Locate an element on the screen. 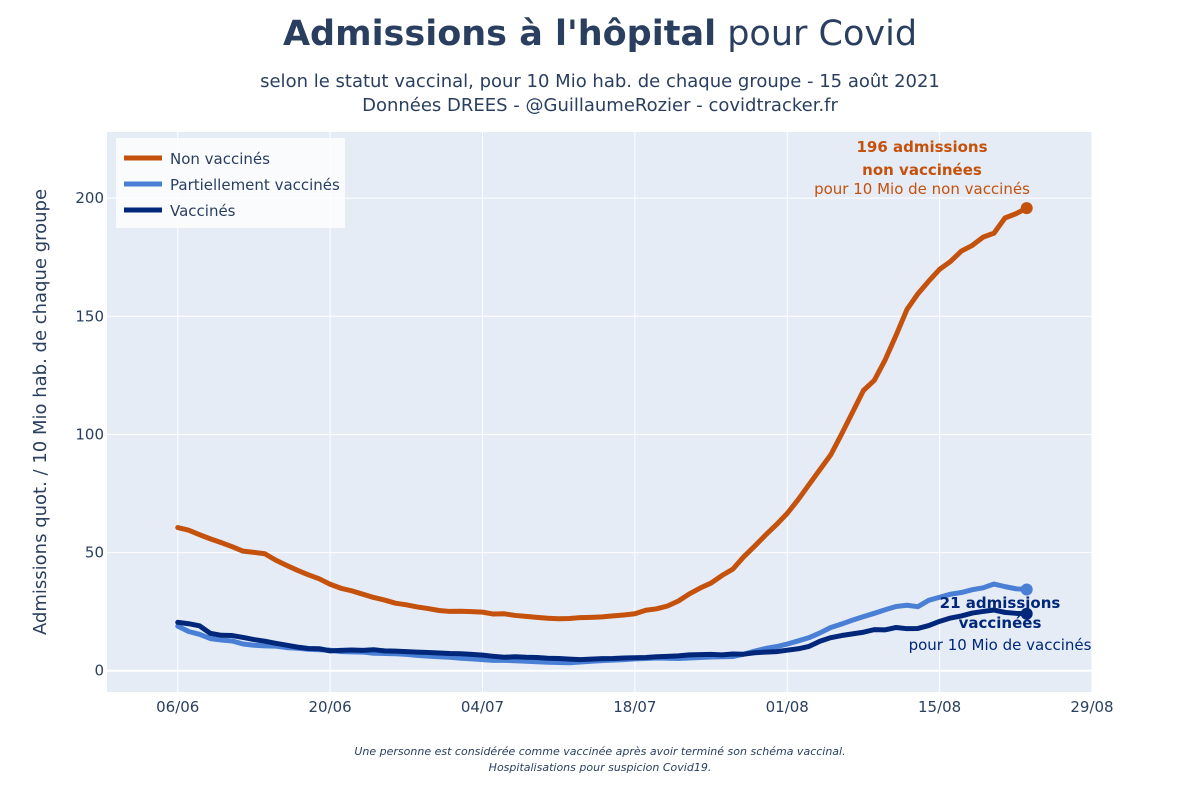 The image size is (1200, 800). x-tick-label: 18/07 is located at coordinates (634, 707).